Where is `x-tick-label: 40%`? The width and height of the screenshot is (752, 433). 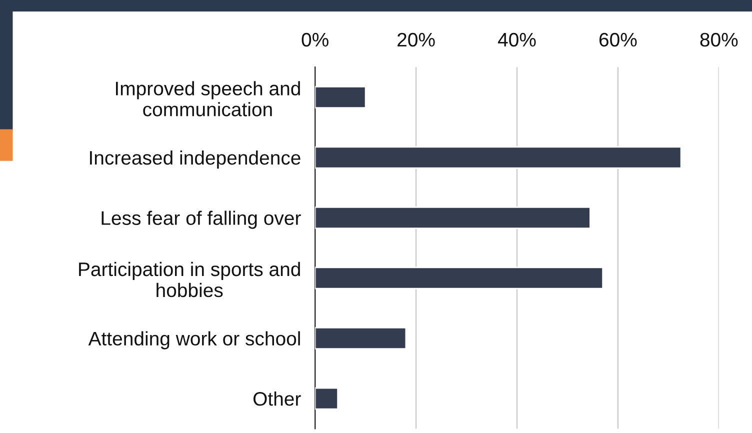
x-tick-label: 40% is located at coordinates (517, 39).